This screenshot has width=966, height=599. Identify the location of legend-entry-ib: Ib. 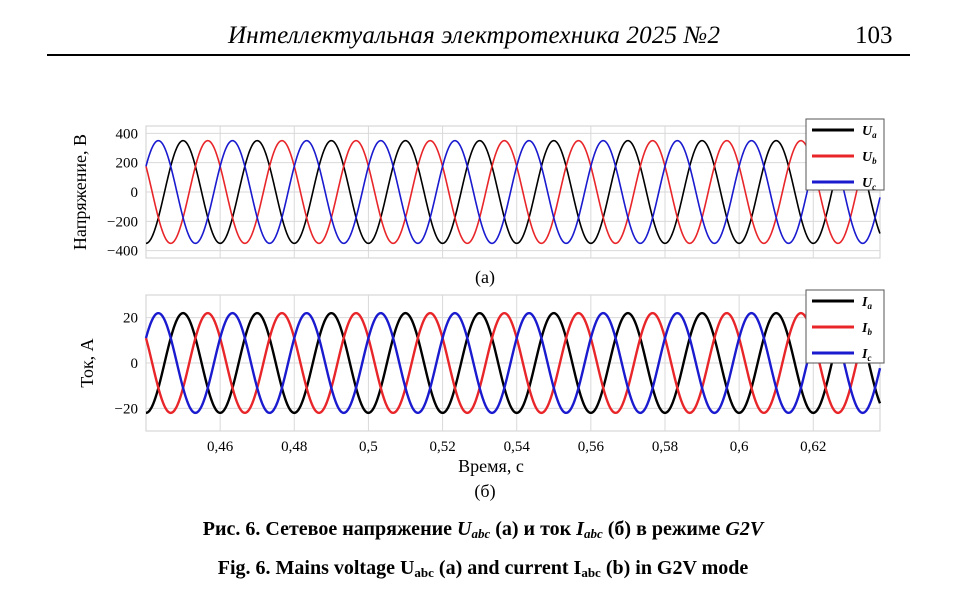
(866, 329).